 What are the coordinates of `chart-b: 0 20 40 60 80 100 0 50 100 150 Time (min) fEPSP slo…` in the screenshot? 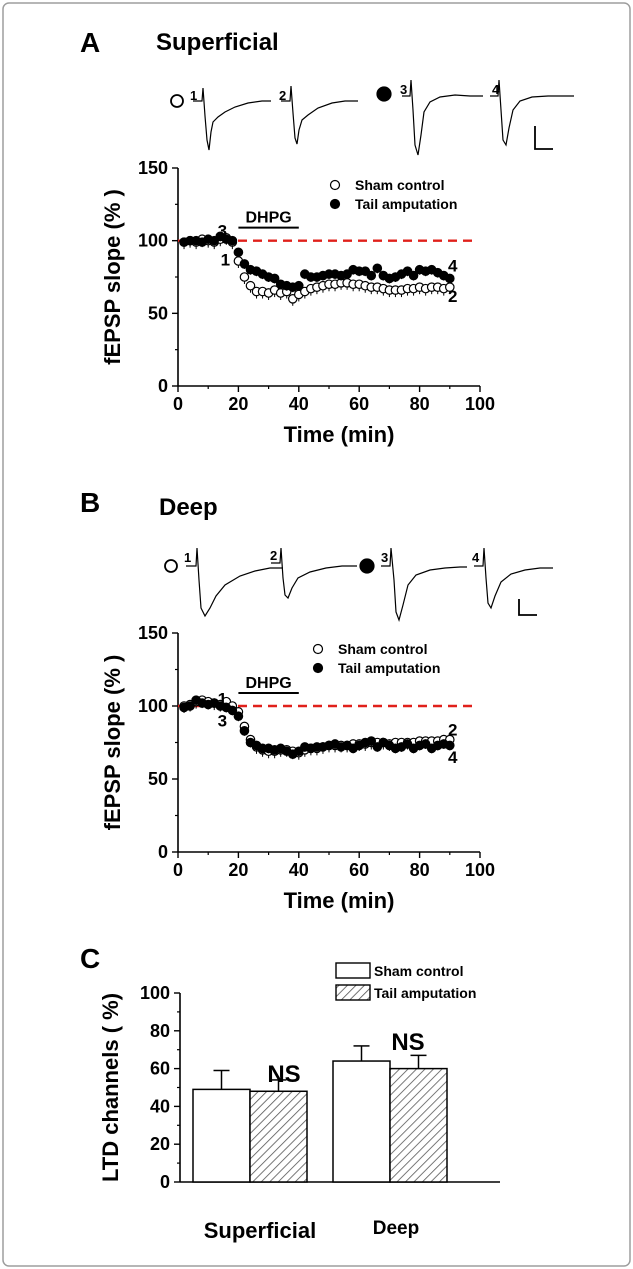 It's located at (297, 768).